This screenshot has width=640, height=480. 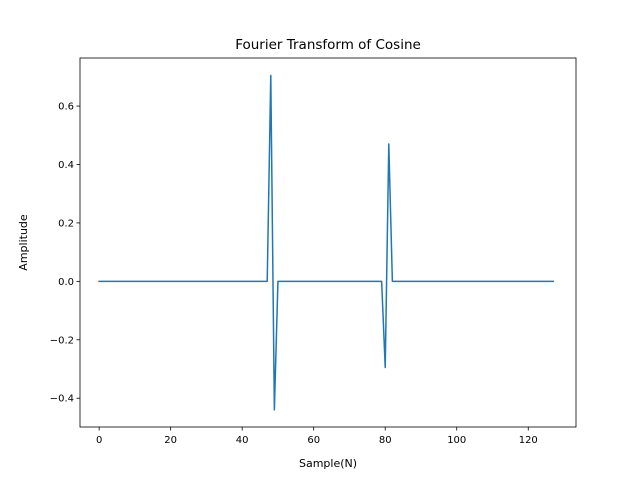 What do you see at coordinates (456, 440) in the screenshot?
I see `x-tick-label: 100` at bounding box center [456, 440].